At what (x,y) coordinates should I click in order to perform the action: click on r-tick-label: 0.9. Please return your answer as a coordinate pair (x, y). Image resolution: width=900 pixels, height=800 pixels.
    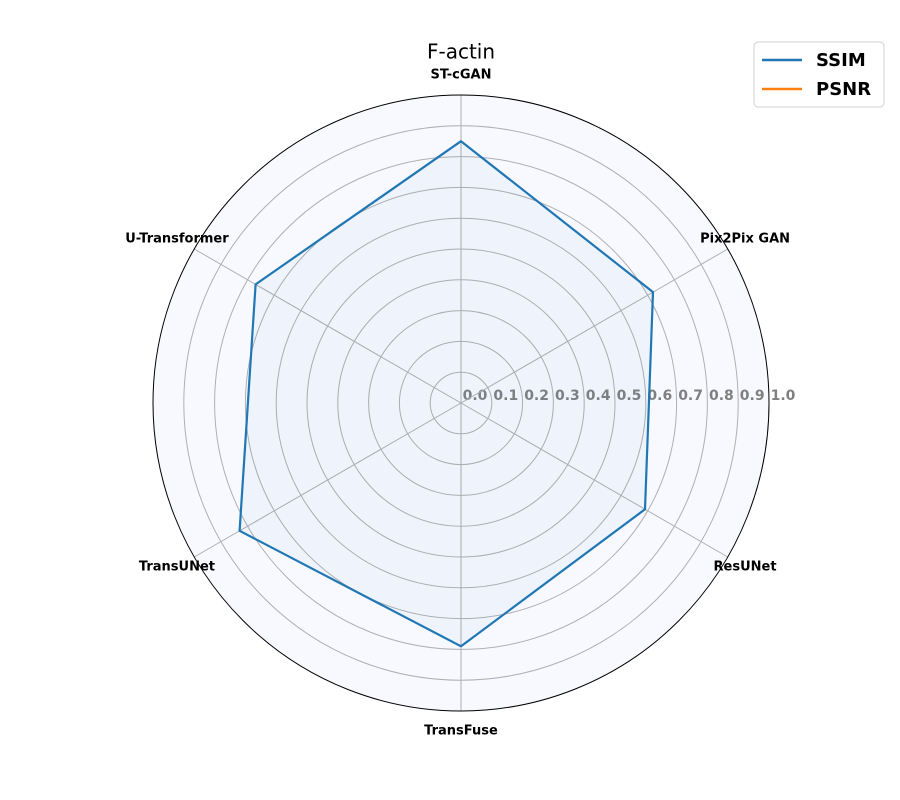
    Looking at the image, I should click on (752, 396).